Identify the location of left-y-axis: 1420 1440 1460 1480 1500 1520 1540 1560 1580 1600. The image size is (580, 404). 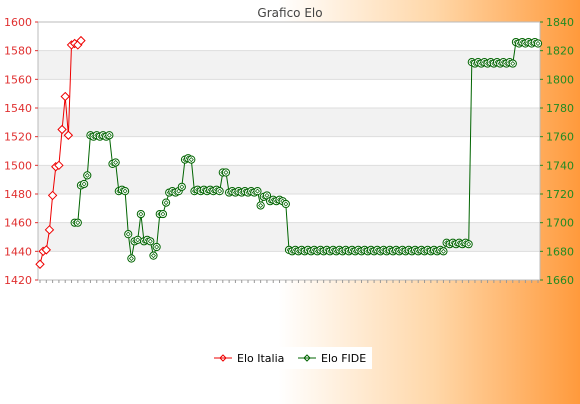
(21, 151).